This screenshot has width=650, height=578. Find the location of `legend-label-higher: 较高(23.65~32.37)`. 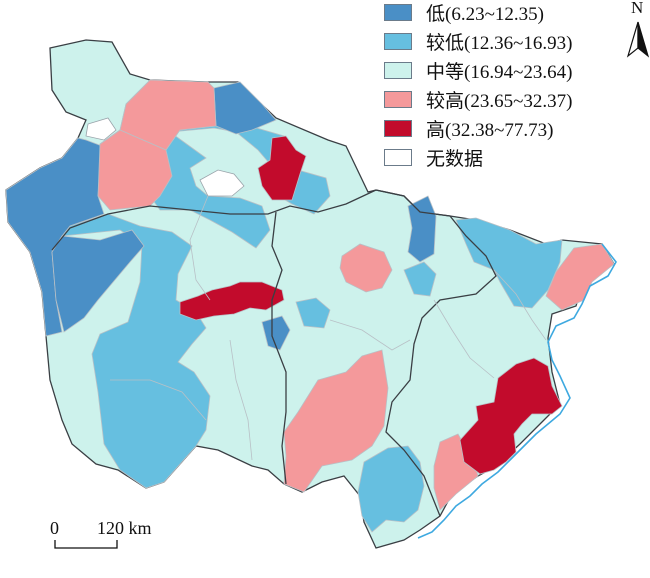

legend-label-higher: 较高(23.65~32.37) is located at coordinates (499, 101).